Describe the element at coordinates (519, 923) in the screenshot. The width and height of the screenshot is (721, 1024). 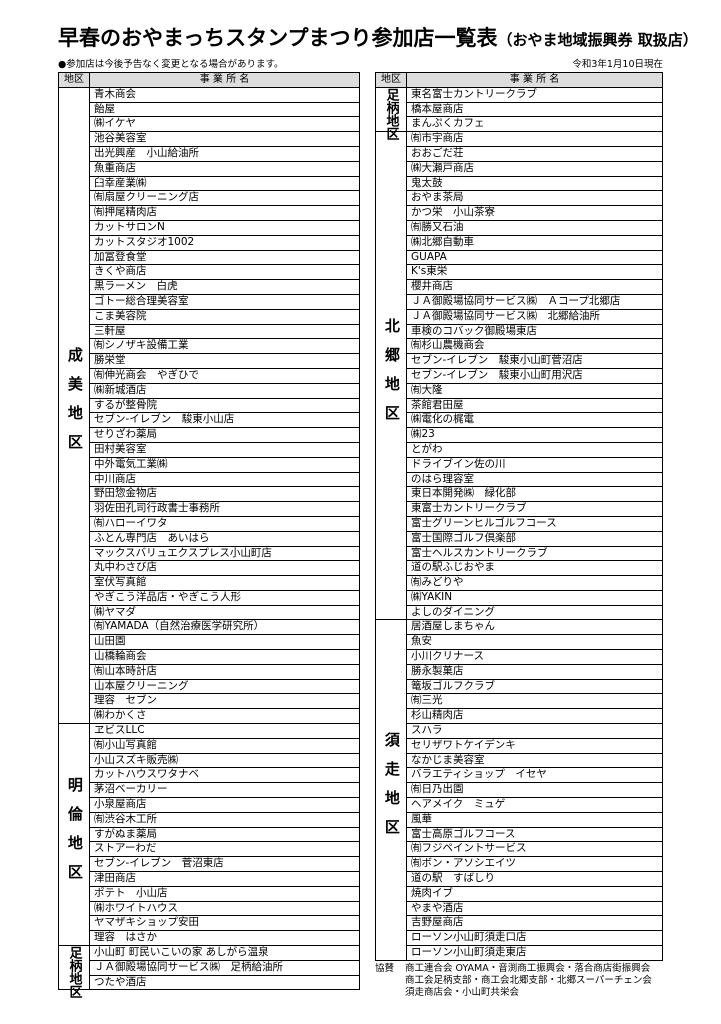
I see `row: 吉野屋商店` at that location.